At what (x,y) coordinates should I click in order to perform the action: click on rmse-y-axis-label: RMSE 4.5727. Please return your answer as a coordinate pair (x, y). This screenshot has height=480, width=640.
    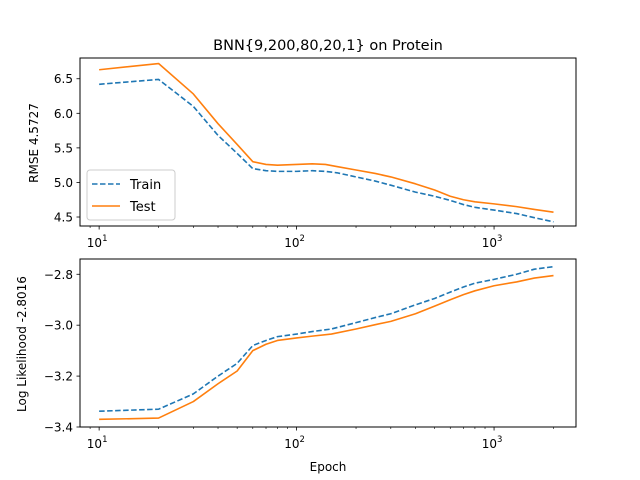
    Looking at the image, I should click on (34, 143).